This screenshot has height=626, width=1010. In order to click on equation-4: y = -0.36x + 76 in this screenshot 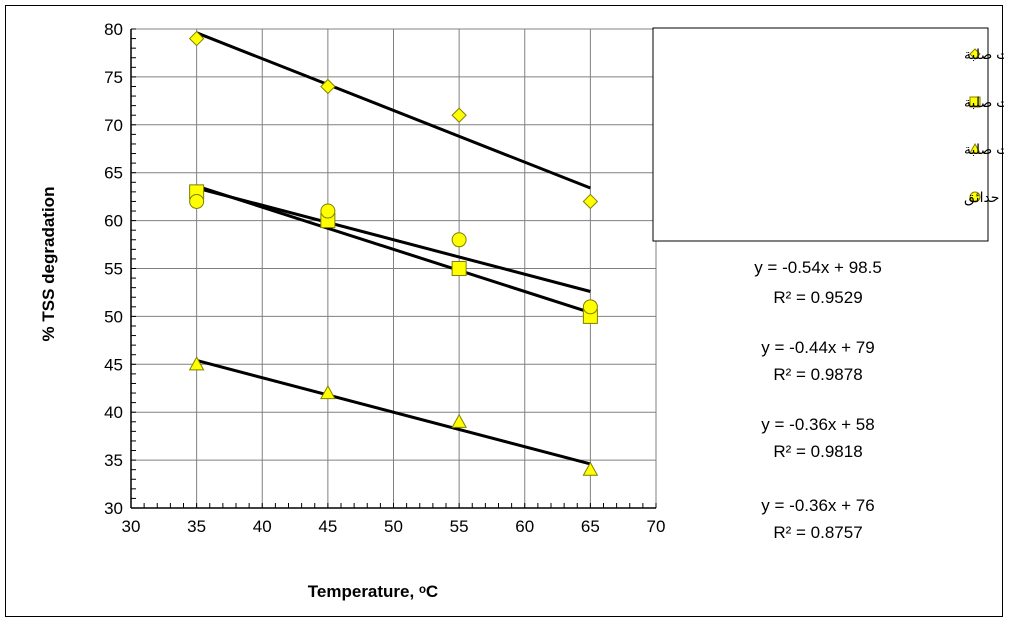, I will do `click(817, 505)`.